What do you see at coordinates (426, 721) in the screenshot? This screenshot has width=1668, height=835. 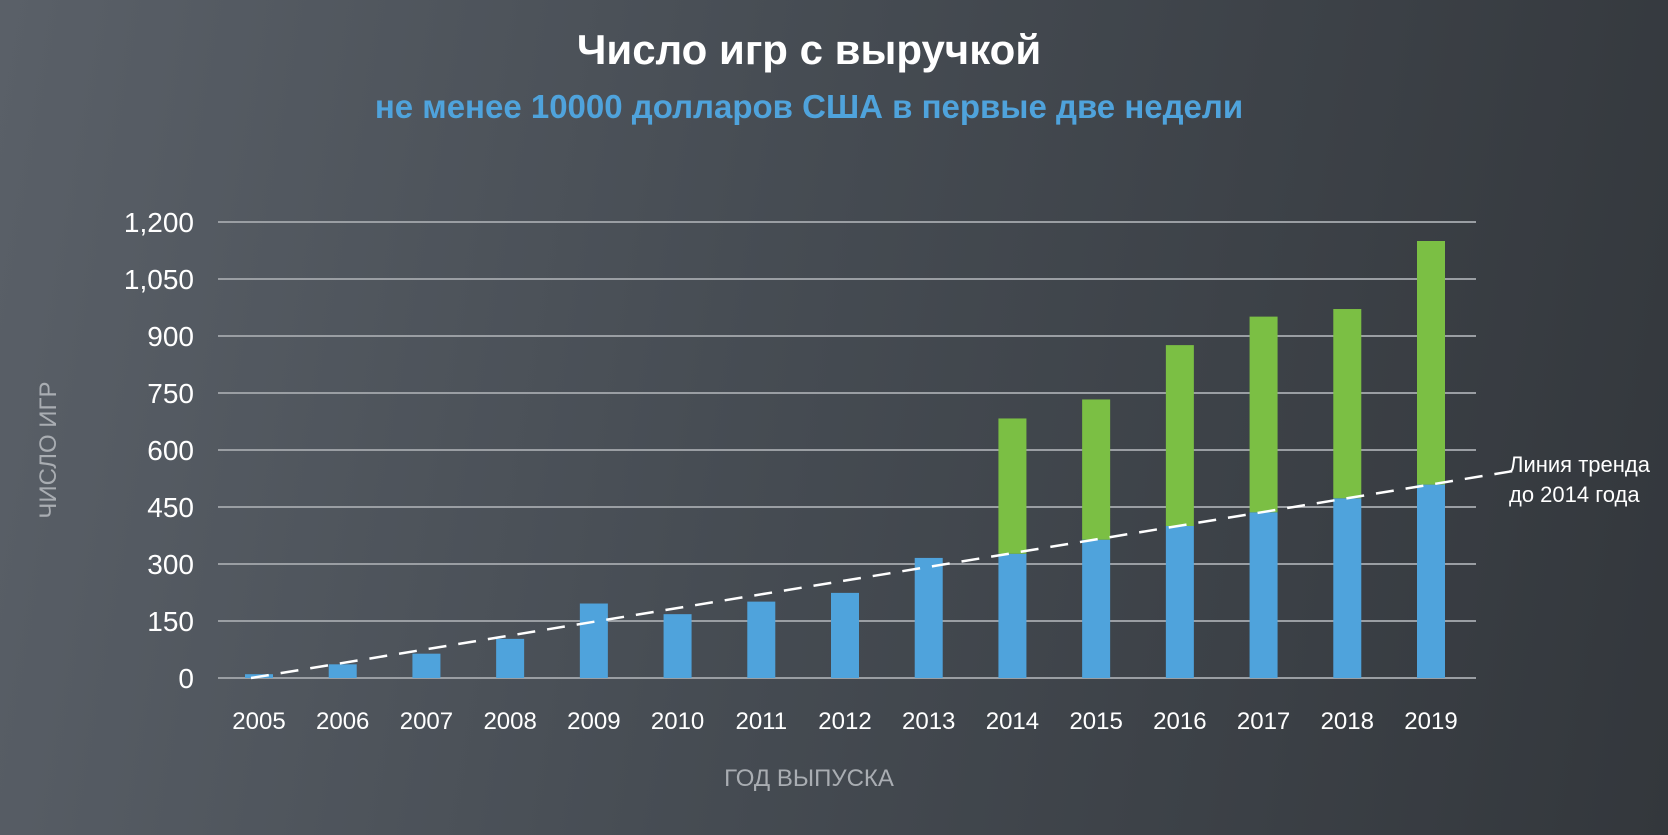 I see `x-tick-label: 2007` at bounding box center [426, 721].